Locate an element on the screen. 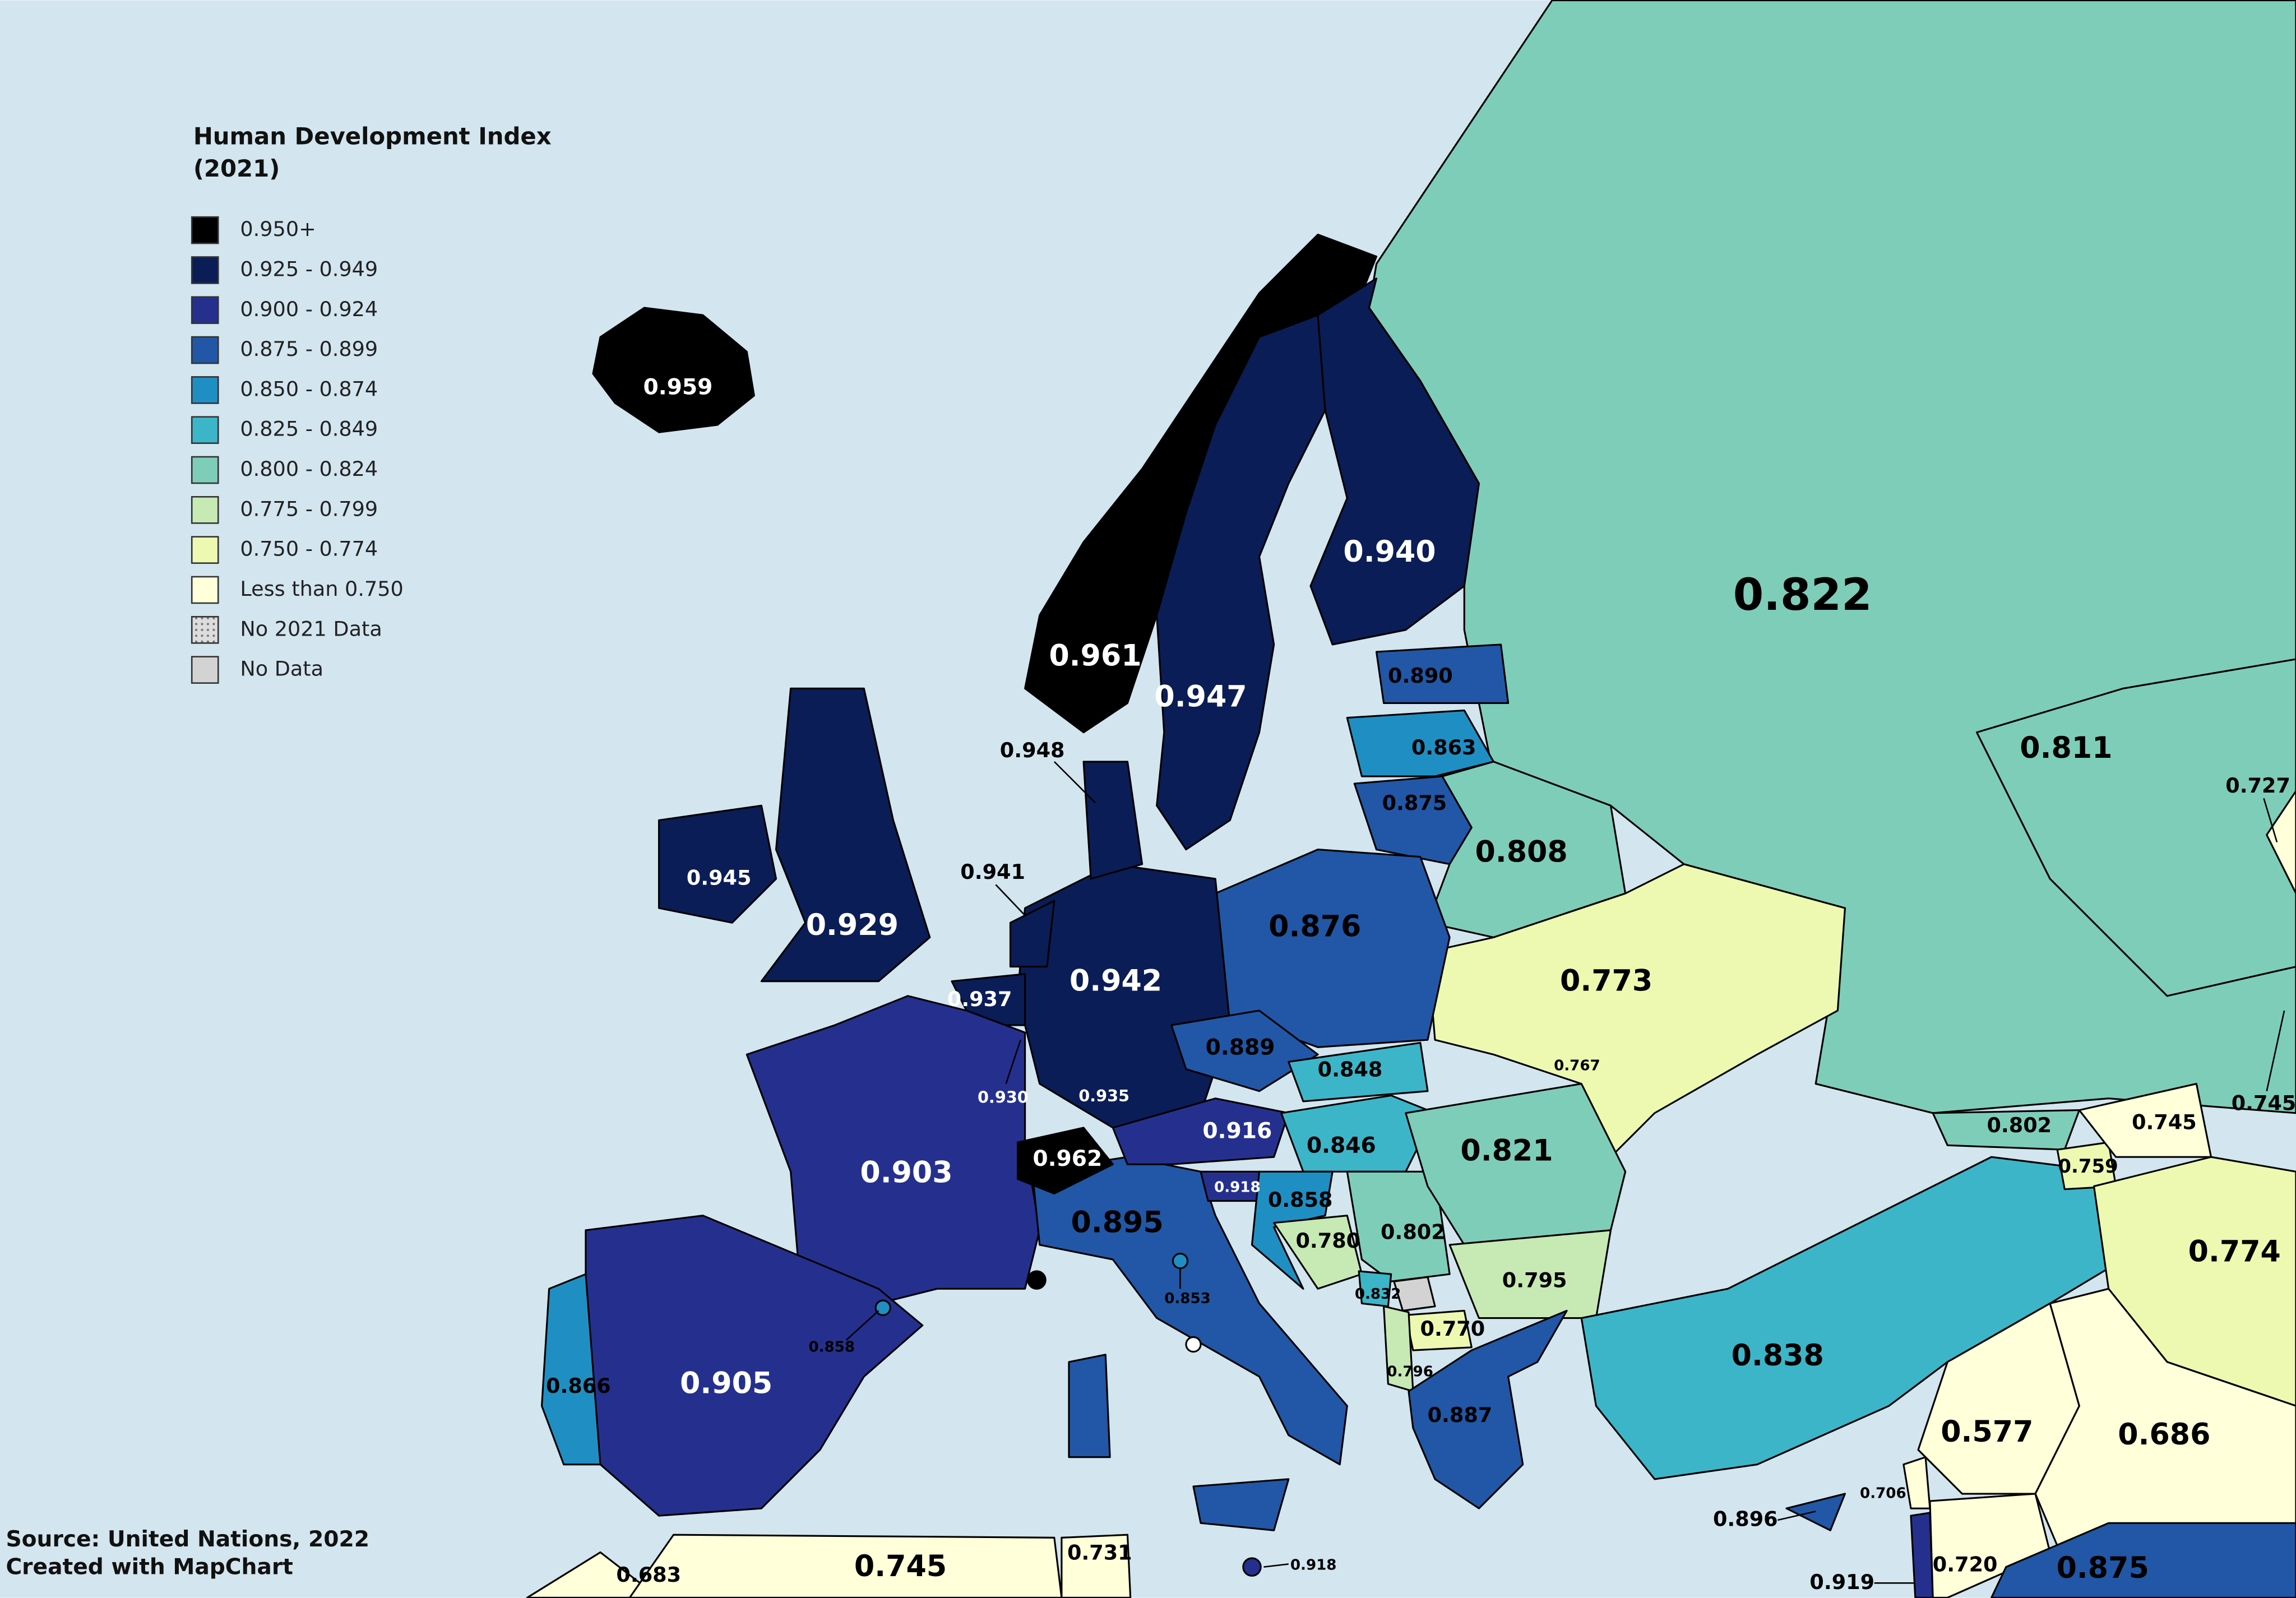  ireland is located at coordinates (717, 864).